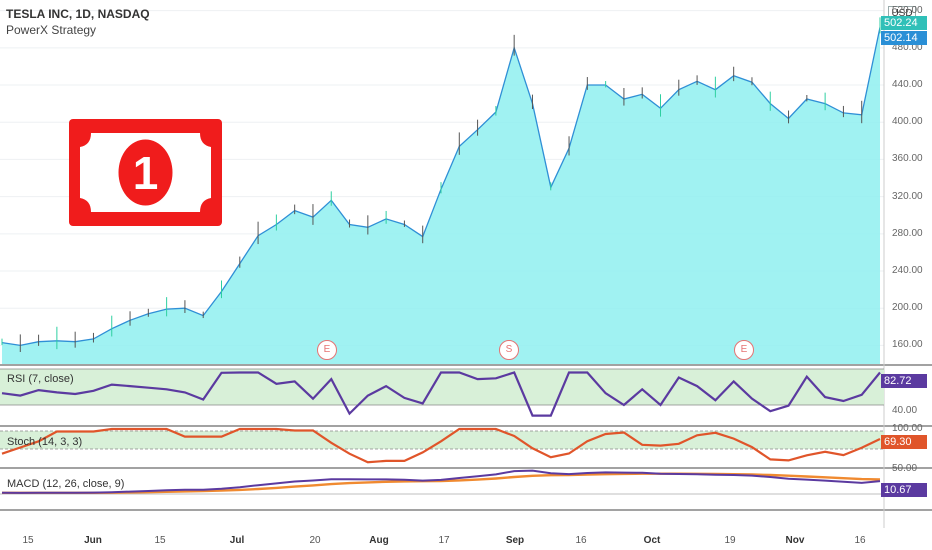 The height and width of the screenshot is (550, 932). What do you see at coordinates (907, 85) in the screenshot?
I see `price-tick: 440.00` at bounding box center [907, 85].